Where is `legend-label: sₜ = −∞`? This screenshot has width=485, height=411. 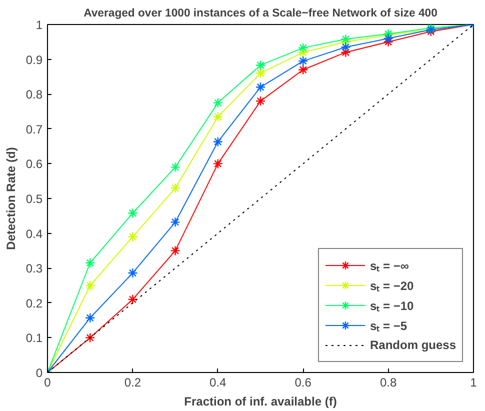 legend-label: sₜ = −∞ is located at coordinates (389, 266).